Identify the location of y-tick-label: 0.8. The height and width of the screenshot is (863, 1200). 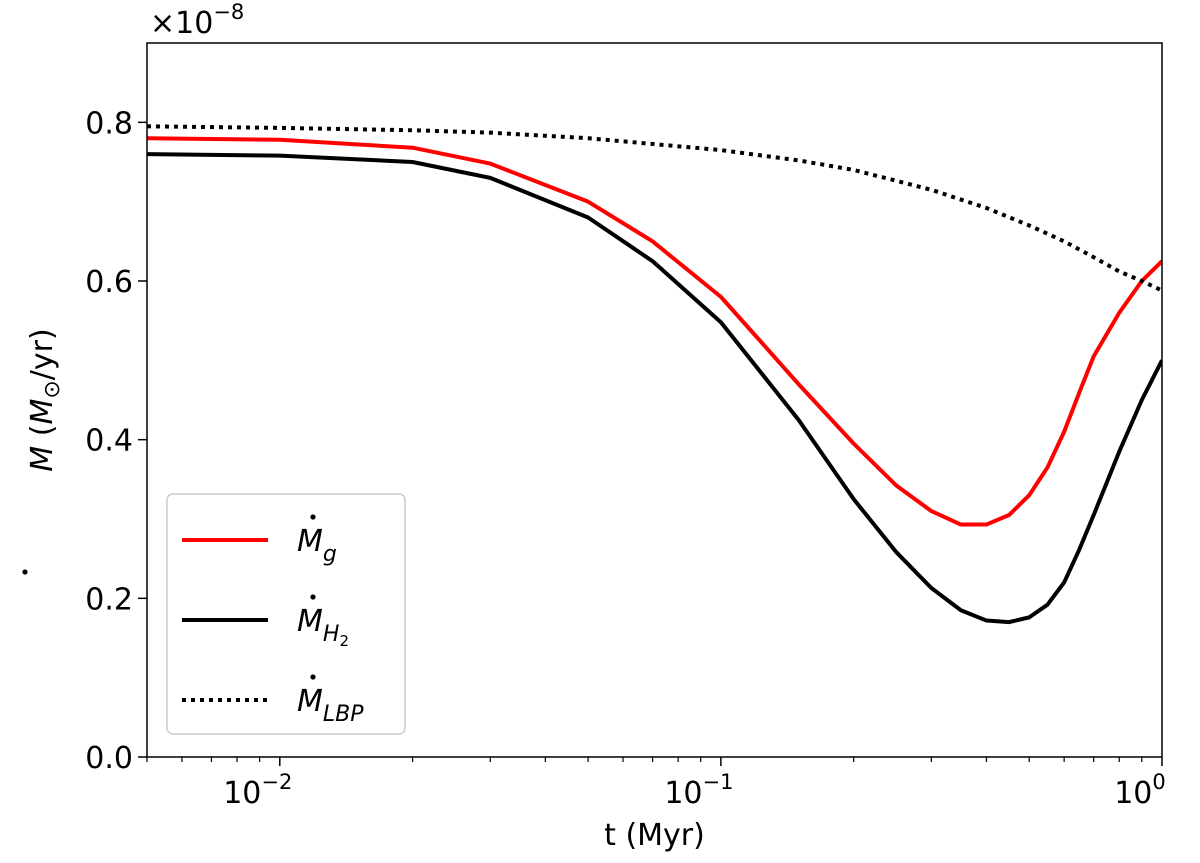
(109, 123).